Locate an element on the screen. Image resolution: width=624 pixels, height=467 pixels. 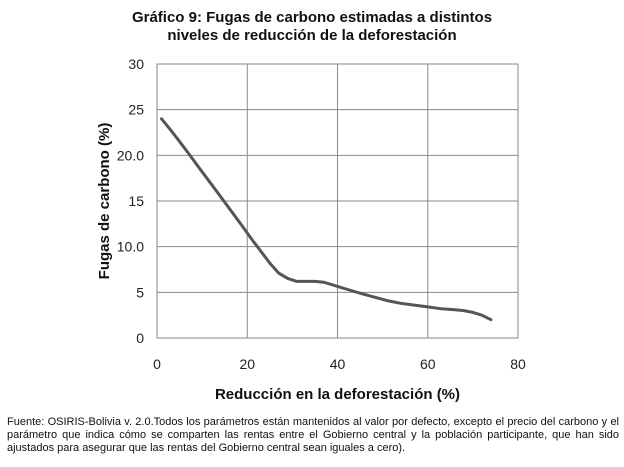
chart-title-line-2: niveles de reducción de la deforestación is located at coordinates (312, 35).